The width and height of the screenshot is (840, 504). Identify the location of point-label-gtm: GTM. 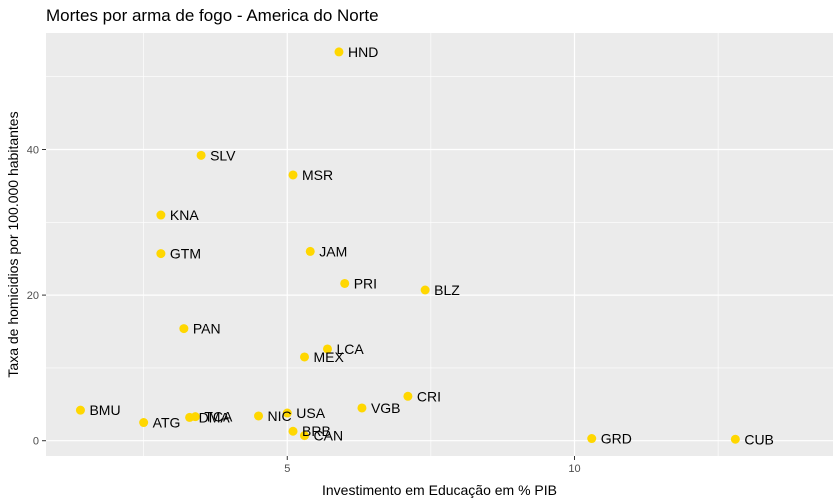
(185, 254).